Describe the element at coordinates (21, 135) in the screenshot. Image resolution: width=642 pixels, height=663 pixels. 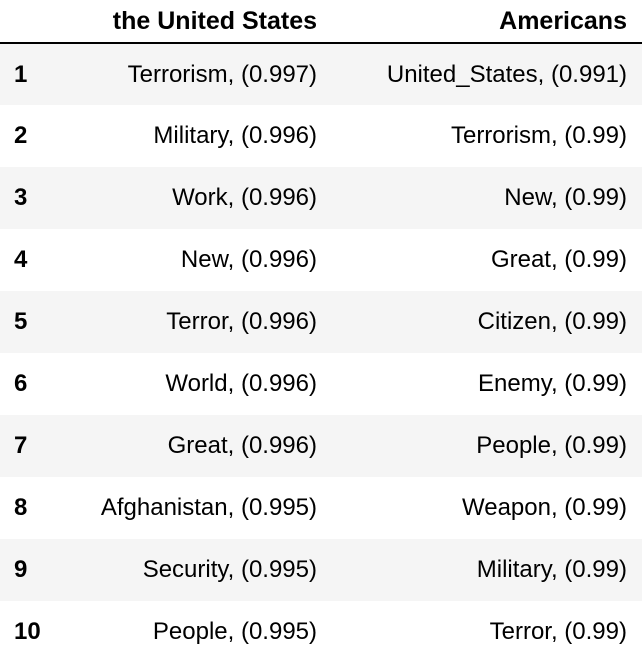
I see `row-index: 2` at that location.